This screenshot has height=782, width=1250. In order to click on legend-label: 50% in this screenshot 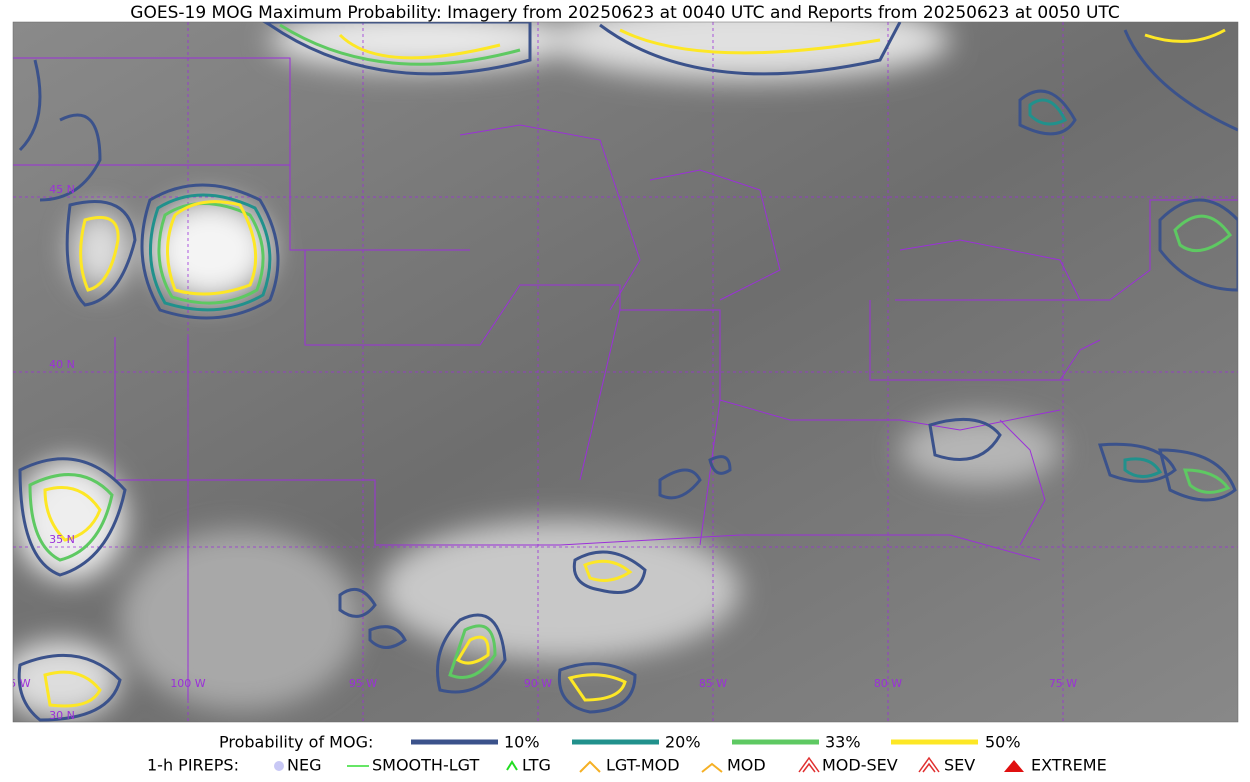, I will do `click(1003, 742)`.